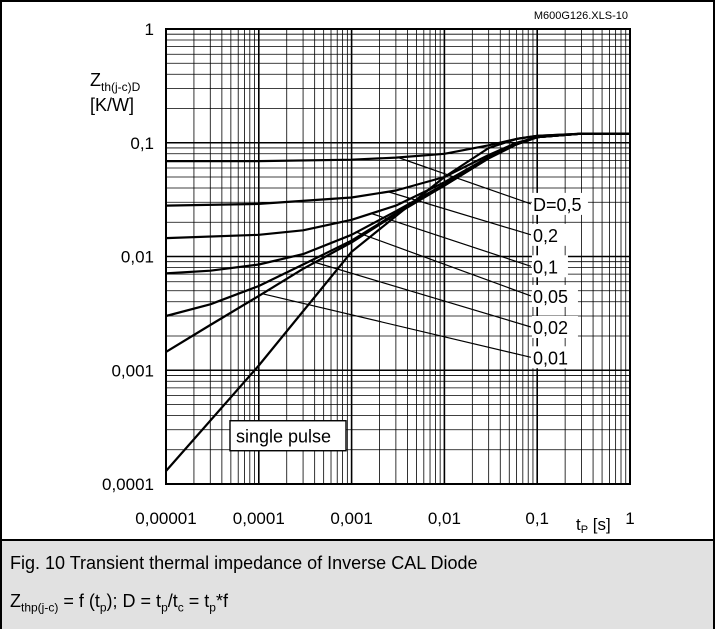 The height and width of the screenshot is (629, 715). I want to click on x-tick-label: 1, so click(629, 518).